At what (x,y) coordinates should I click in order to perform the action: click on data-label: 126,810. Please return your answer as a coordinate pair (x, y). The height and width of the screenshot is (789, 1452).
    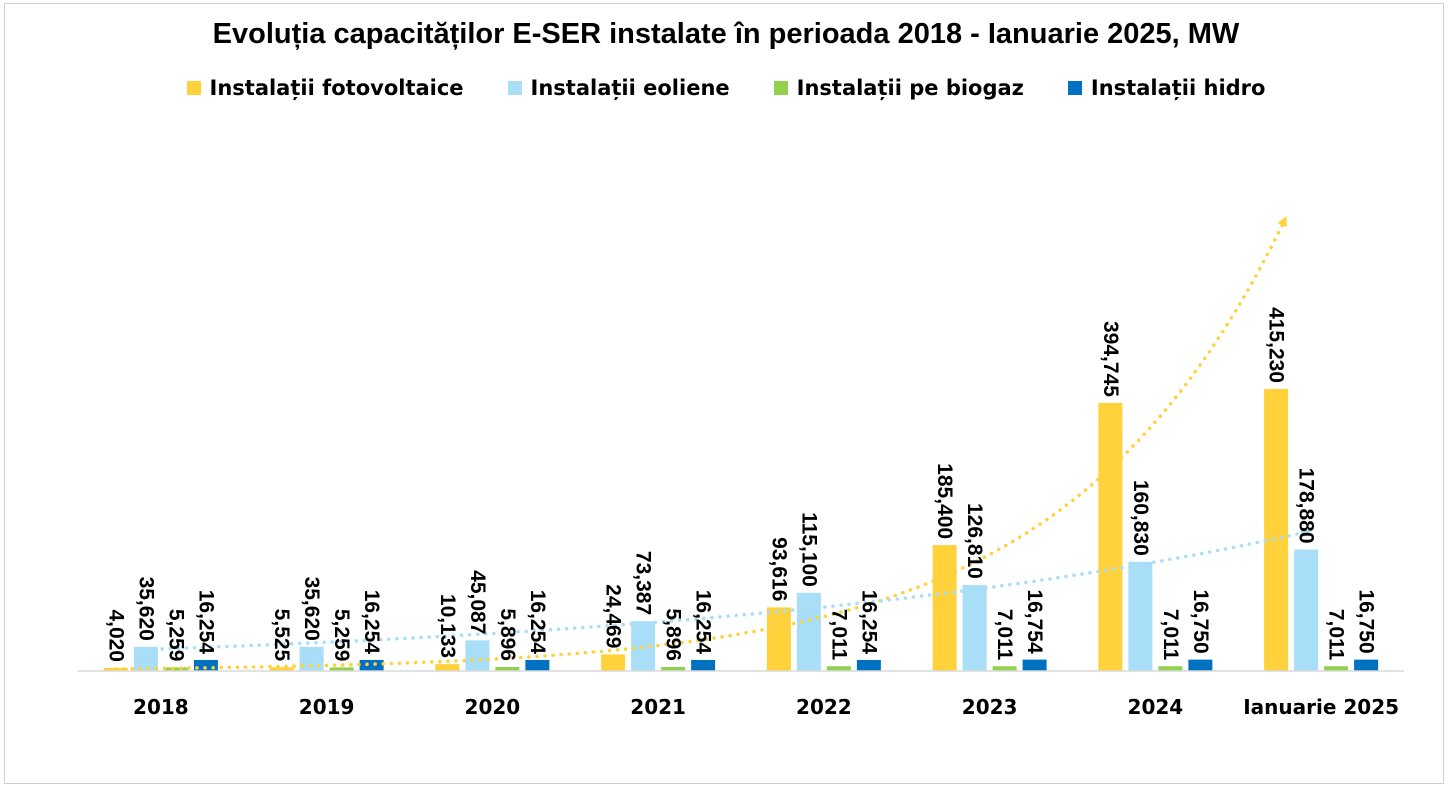
    Looking at the image, I should click on (974, 541).